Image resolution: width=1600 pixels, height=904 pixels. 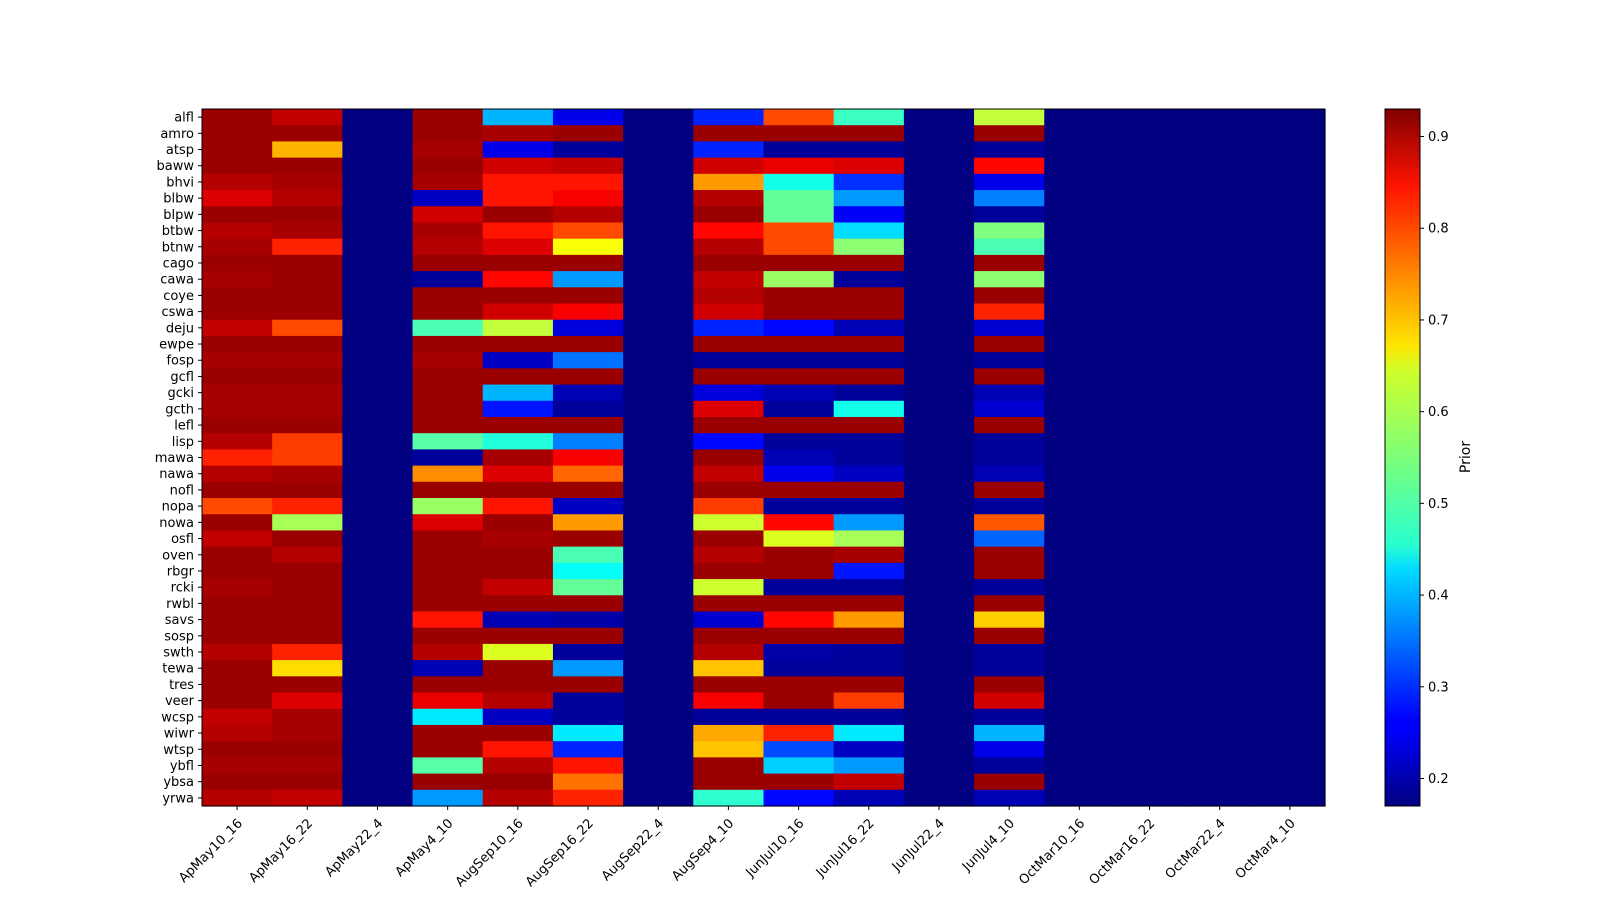 I want to click on y-tick-label: nopa, so click(x=178, y=507).